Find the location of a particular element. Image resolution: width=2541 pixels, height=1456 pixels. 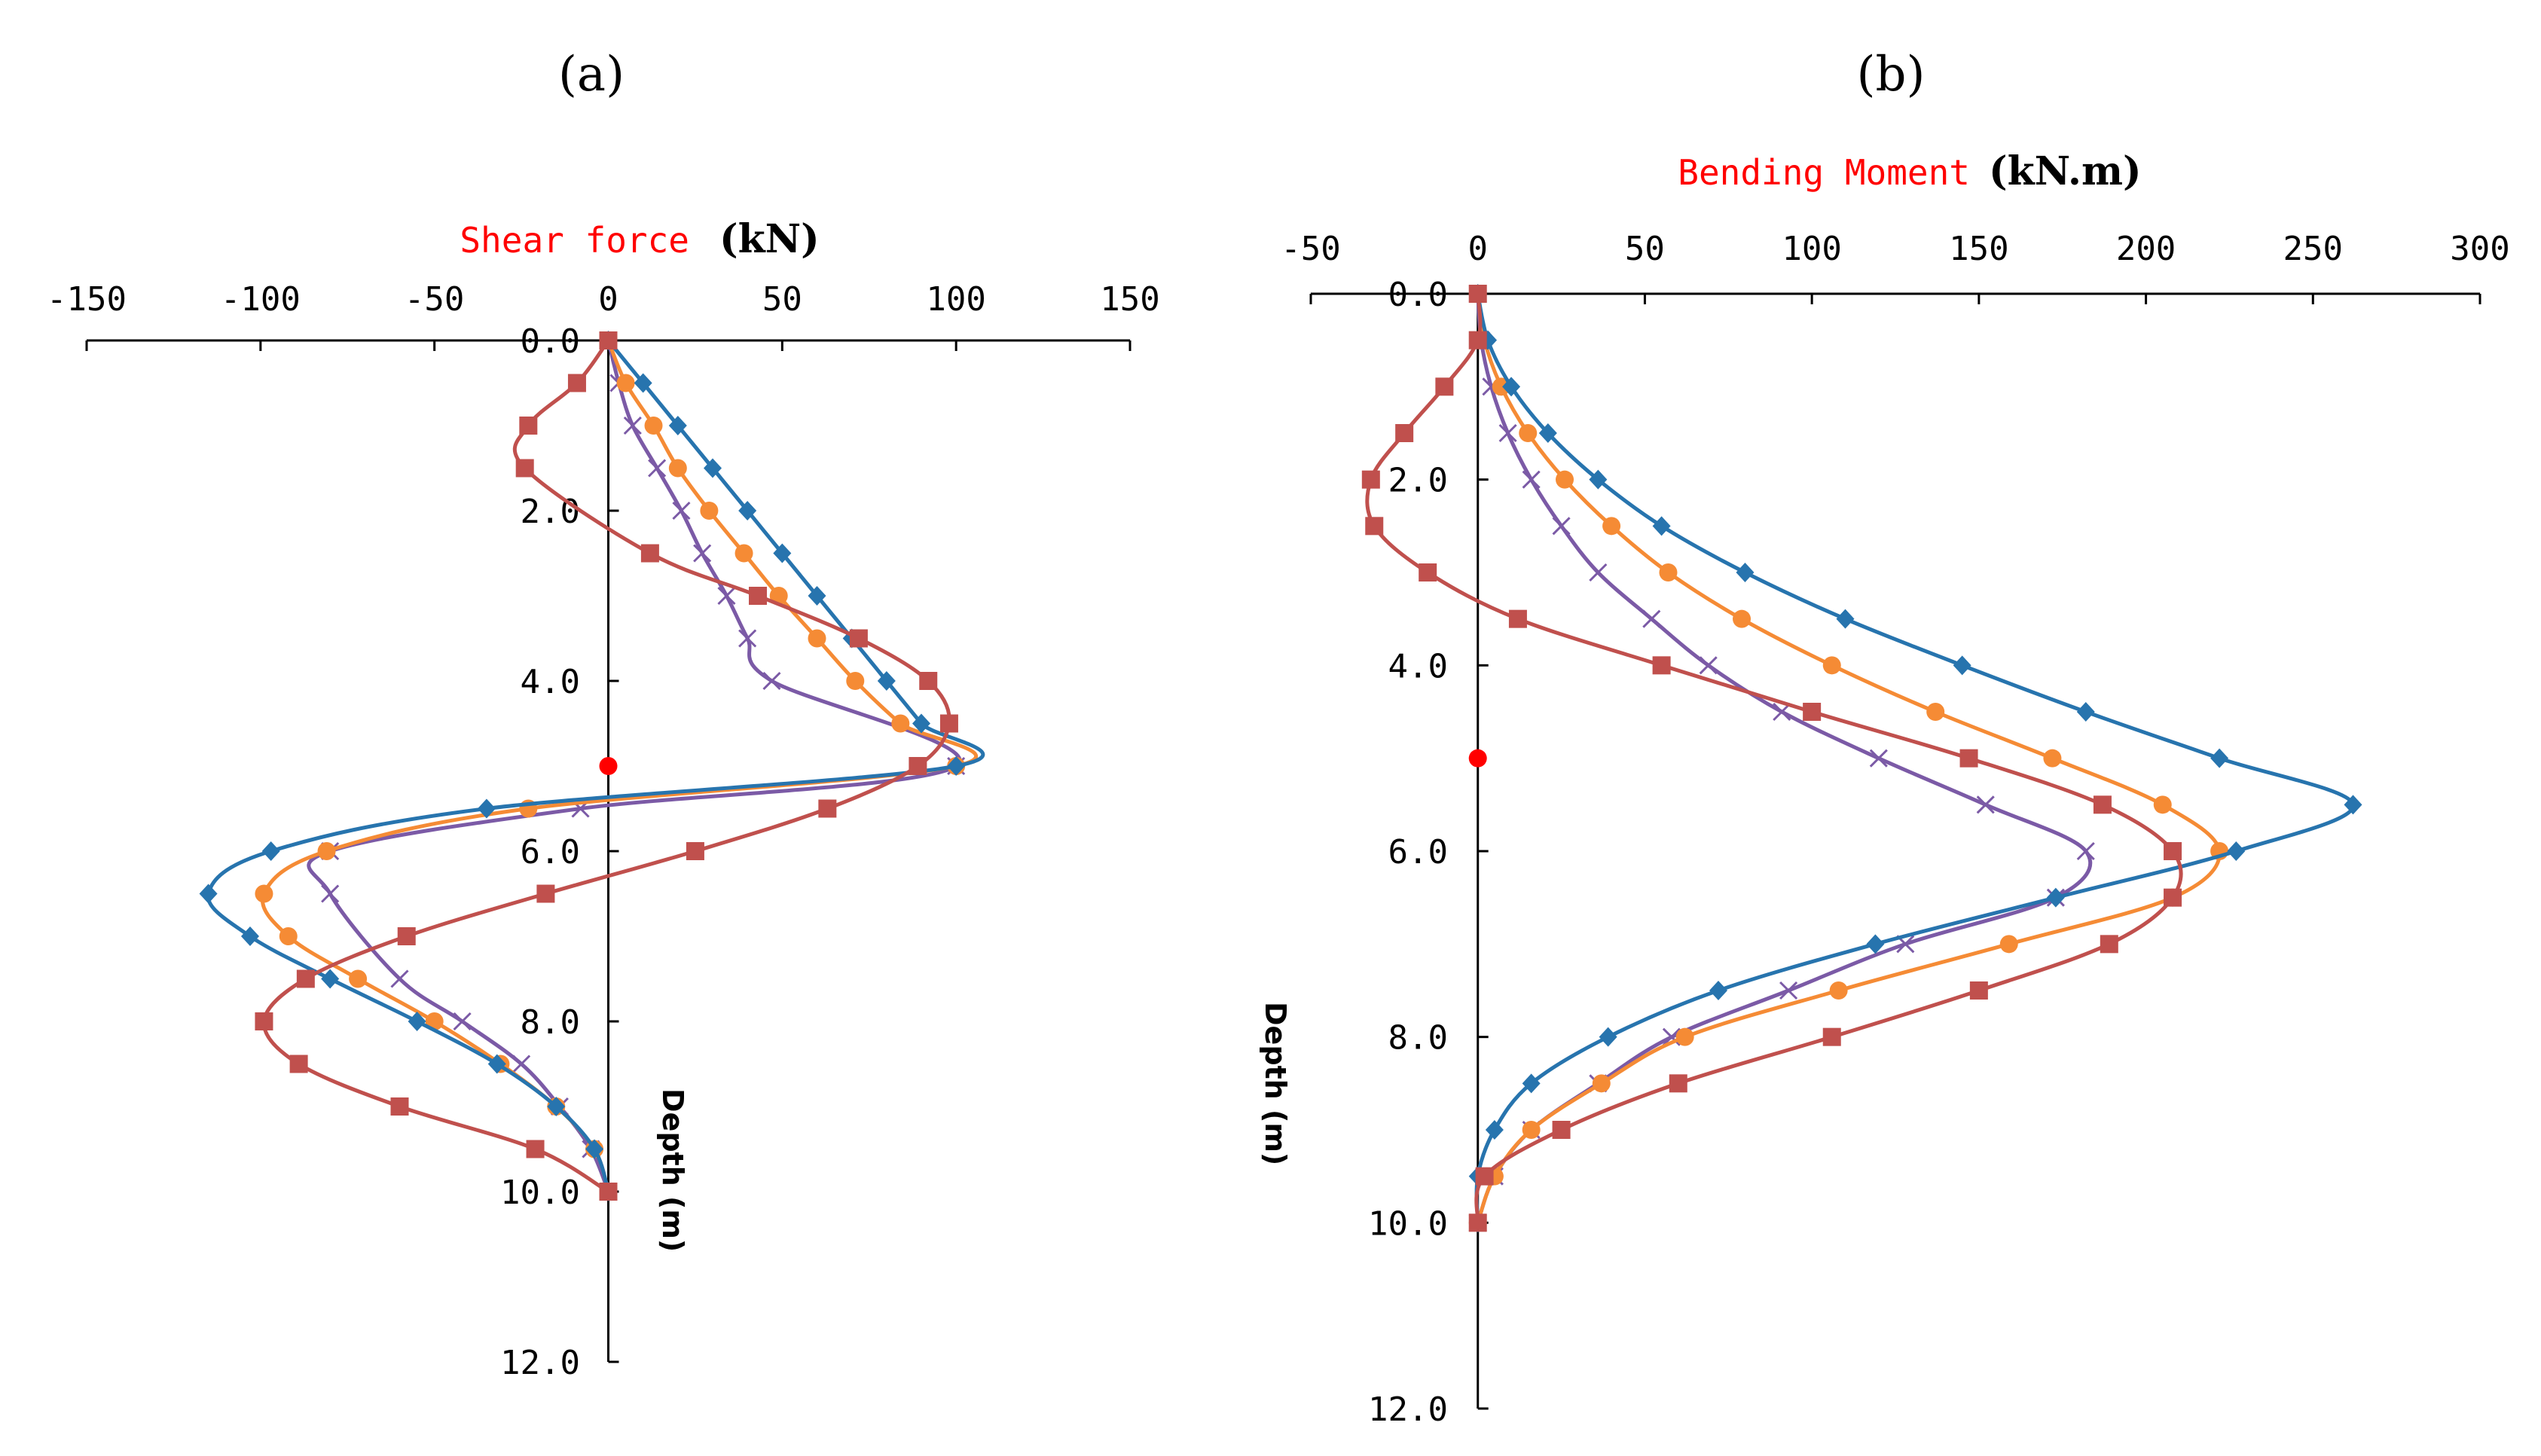

chart-title-text-a: Shear force is located at coordinates (574, 240).